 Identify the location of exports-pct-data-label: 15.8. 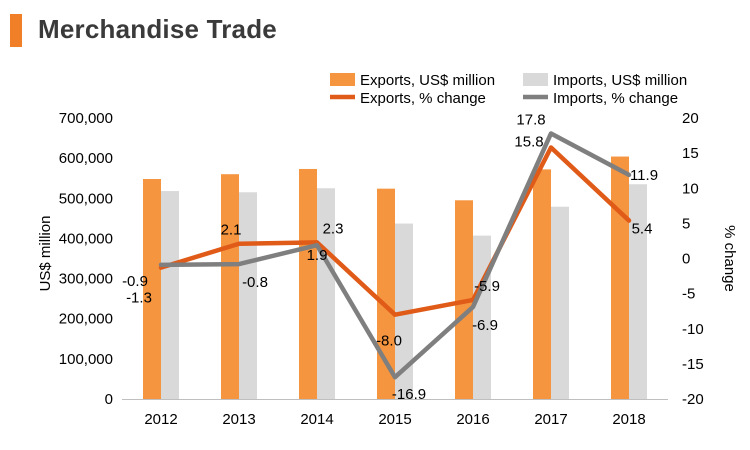
(528, 142).